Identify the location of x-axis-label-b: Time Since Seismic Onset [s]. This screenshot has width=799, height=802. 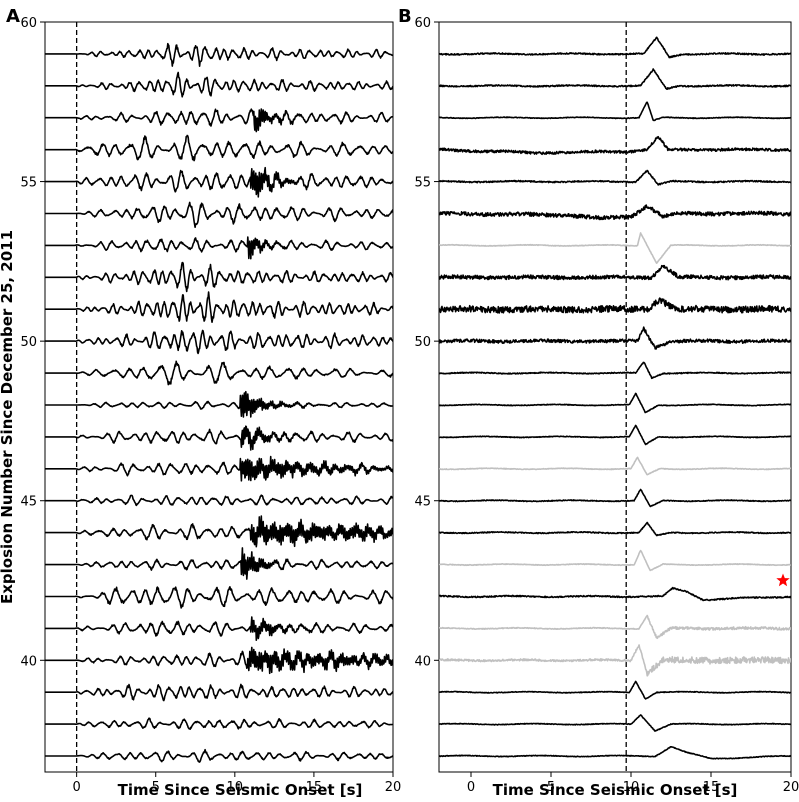
(615, 790).